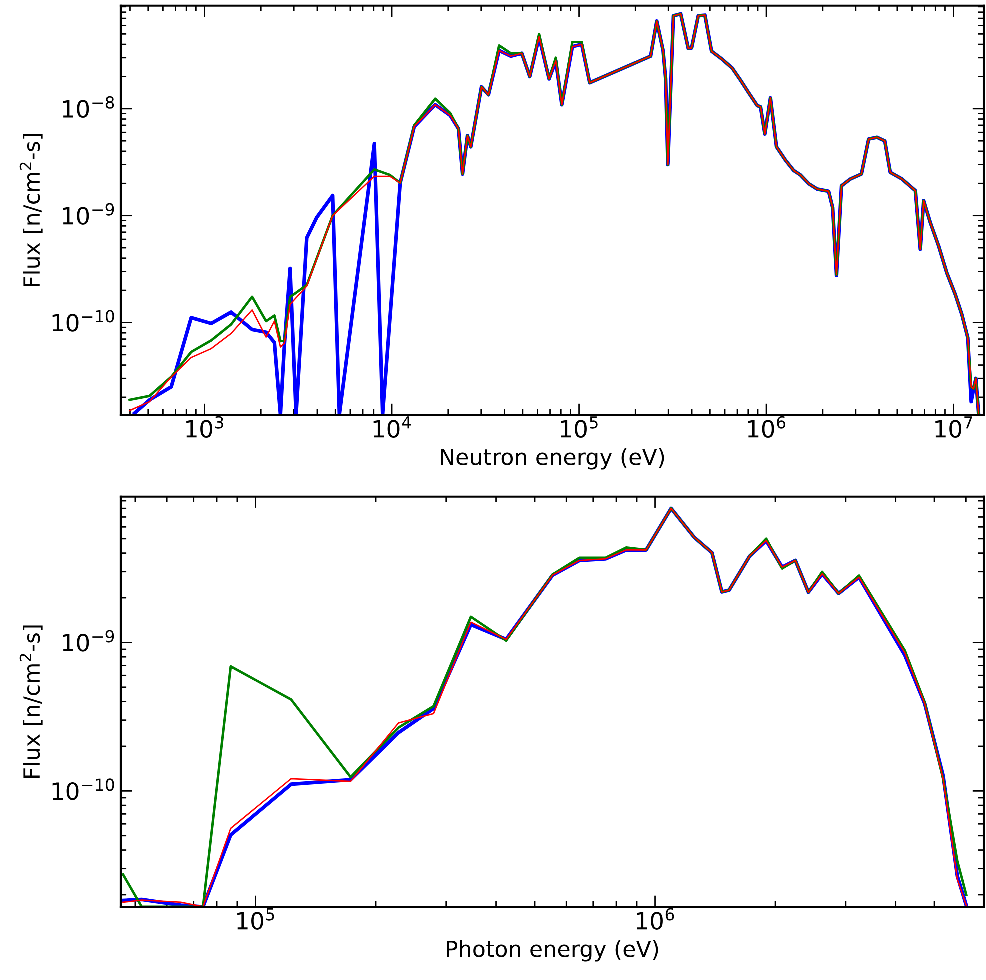 The width and height of the screenshot is (986, 980). Describe the element at coordinates (393, 427) in the screenshot. I see `x-tick-label: 10$^{4}$` at that location.